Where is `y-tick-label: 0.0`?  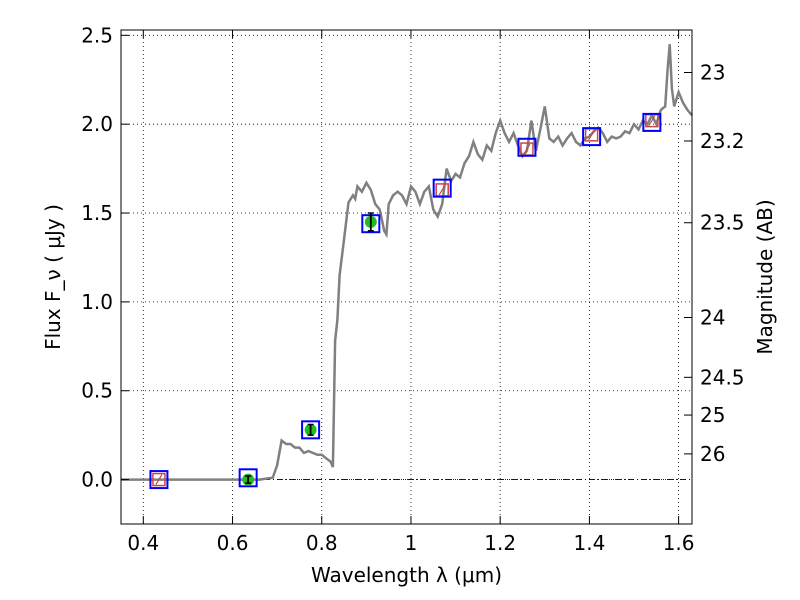
y-tick-label: 0.0 is located at coordinates (97, 480).